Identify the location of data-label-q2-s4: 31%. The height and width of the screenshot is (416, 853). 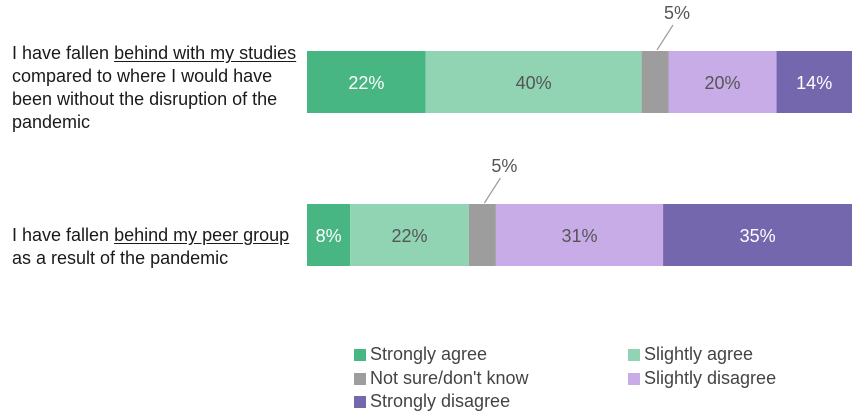
(579, 236).